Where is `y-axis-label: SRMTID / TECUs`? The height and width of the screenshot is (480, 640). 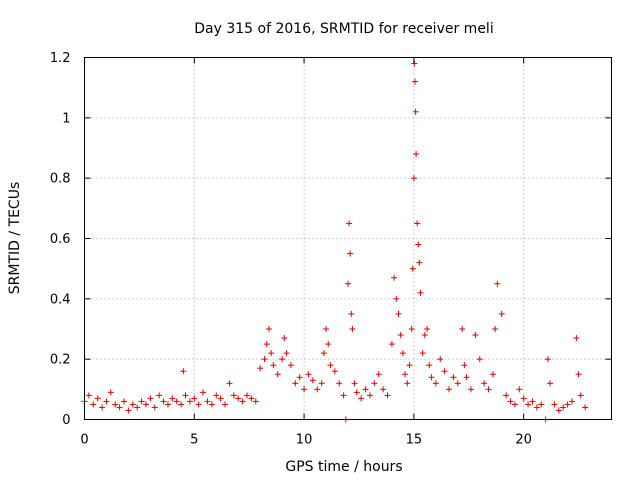
y-axis-label: SRMTID / TECUs is located at coordinates (15, 238).